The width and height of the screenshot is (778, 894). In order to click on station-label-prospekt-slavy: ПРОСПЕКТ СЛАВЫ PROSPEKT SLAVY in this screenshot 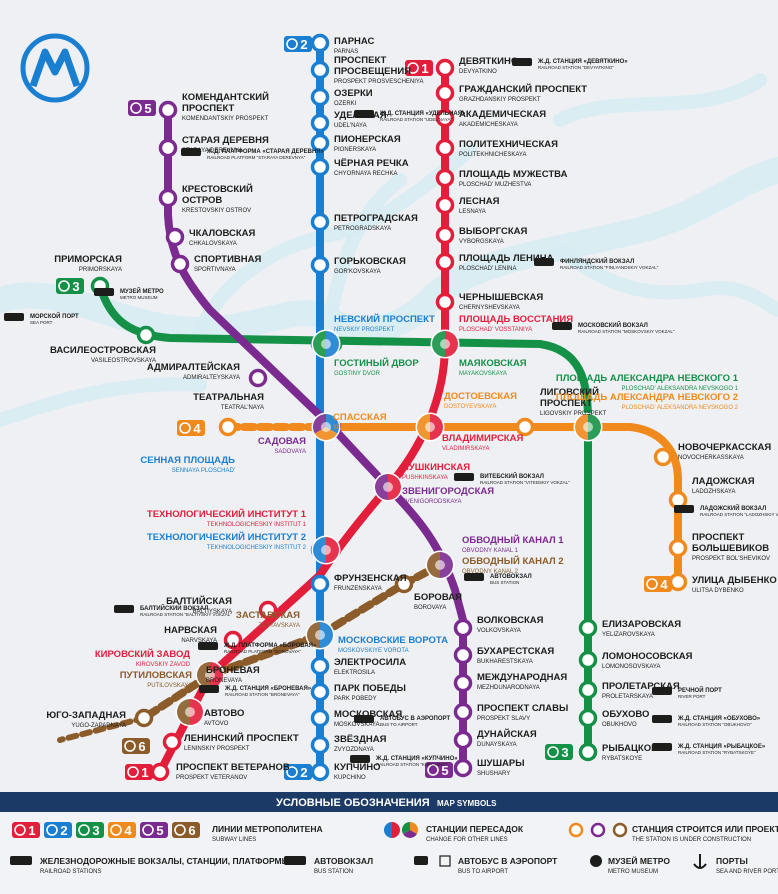, I will do `click(522, 712)`.